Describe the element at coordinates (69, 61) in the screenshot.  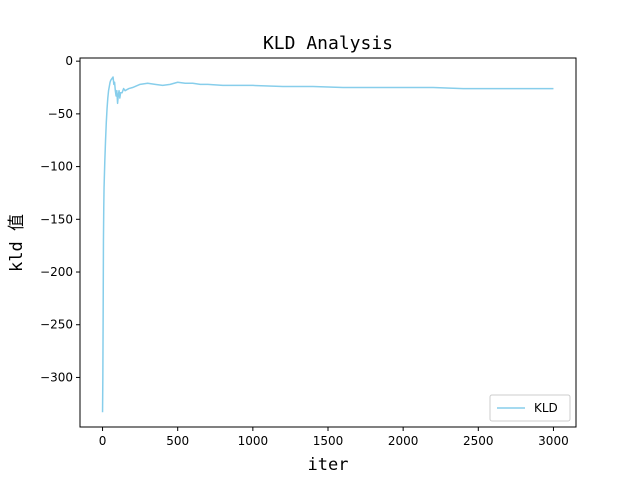
I see `y-tick-label: 0` at that location.